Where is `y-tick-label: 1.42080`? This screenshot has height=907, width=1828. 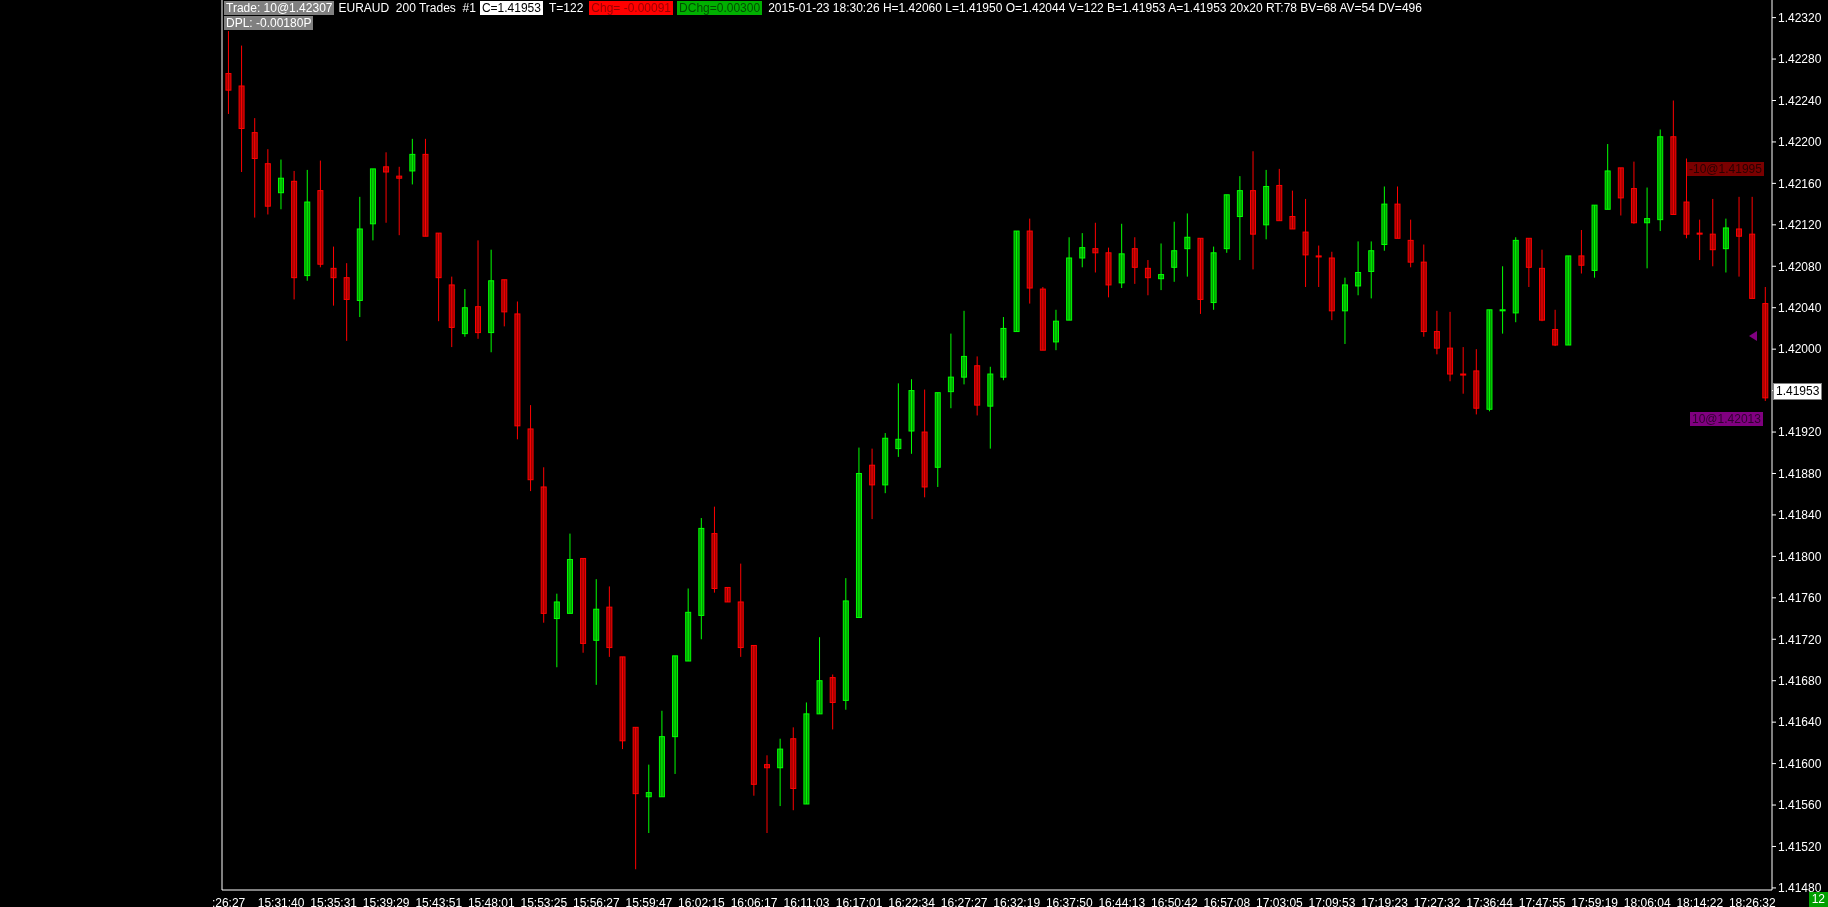 y-tick-label: 1.42080 is located at coordinates (1800, 266).